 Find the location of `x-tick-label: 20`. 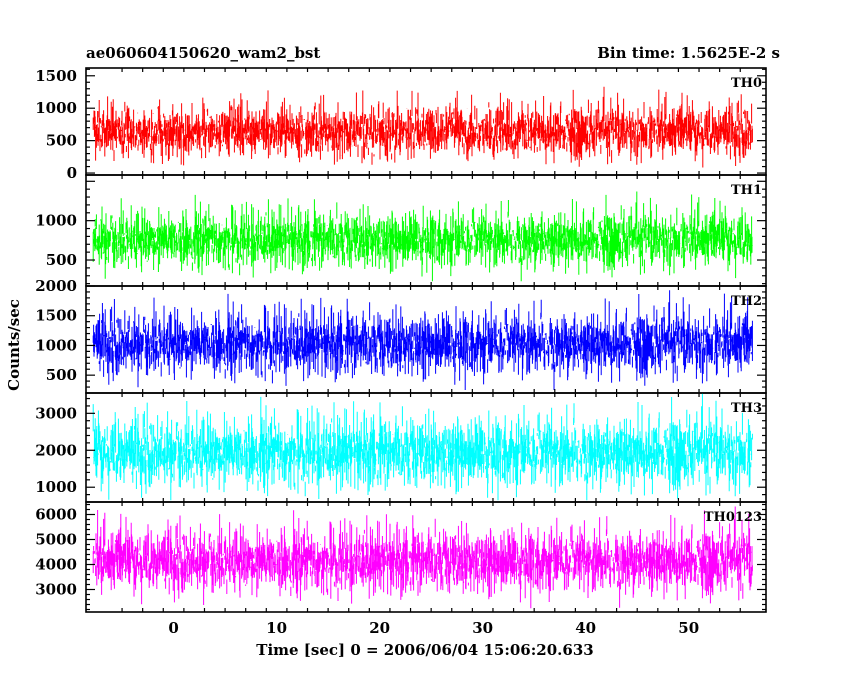

x-tick-label: 20 is located at coordinates (379, 628).